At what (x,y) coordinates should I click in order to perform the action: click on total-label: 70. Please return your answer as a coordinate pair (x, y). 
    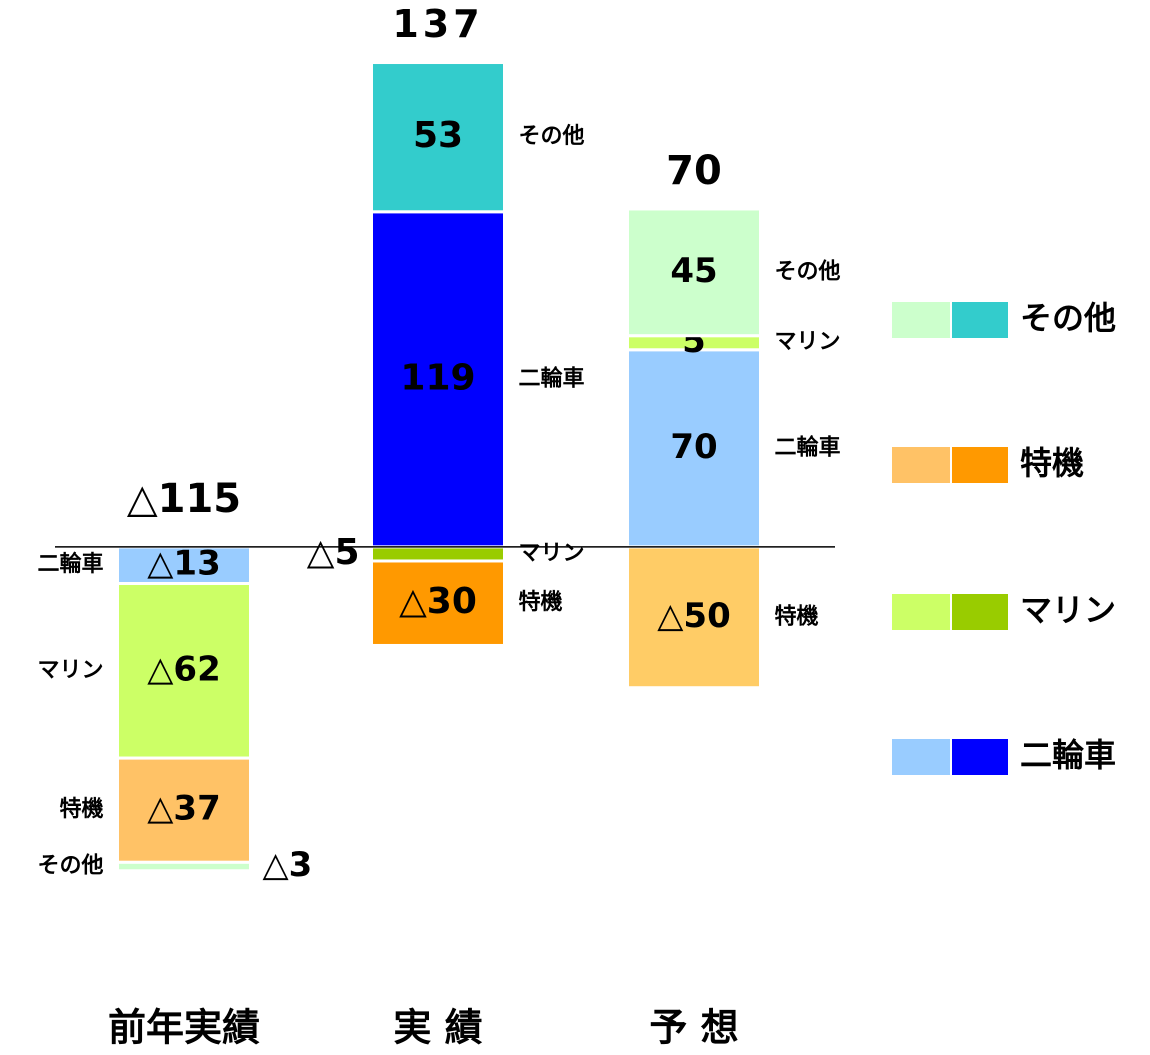
    Looking at the image, I should click on (694, 171).